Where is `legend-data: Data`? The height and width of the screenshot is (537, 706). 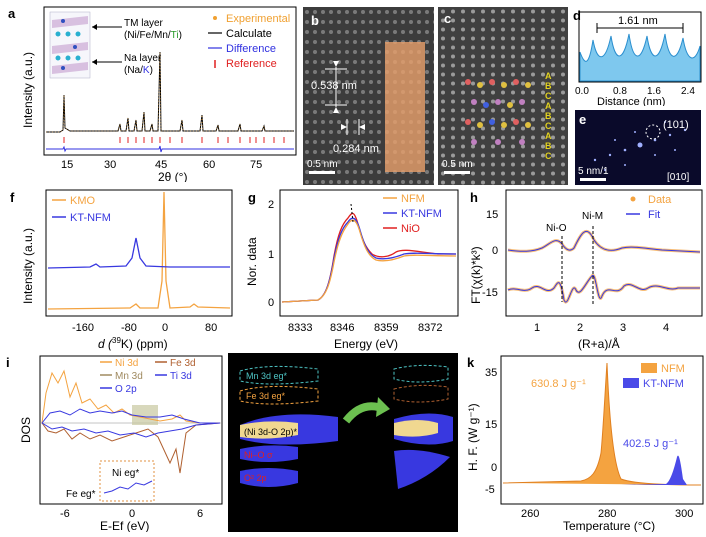
legend-data: Data is located at coordinates (660, 200).